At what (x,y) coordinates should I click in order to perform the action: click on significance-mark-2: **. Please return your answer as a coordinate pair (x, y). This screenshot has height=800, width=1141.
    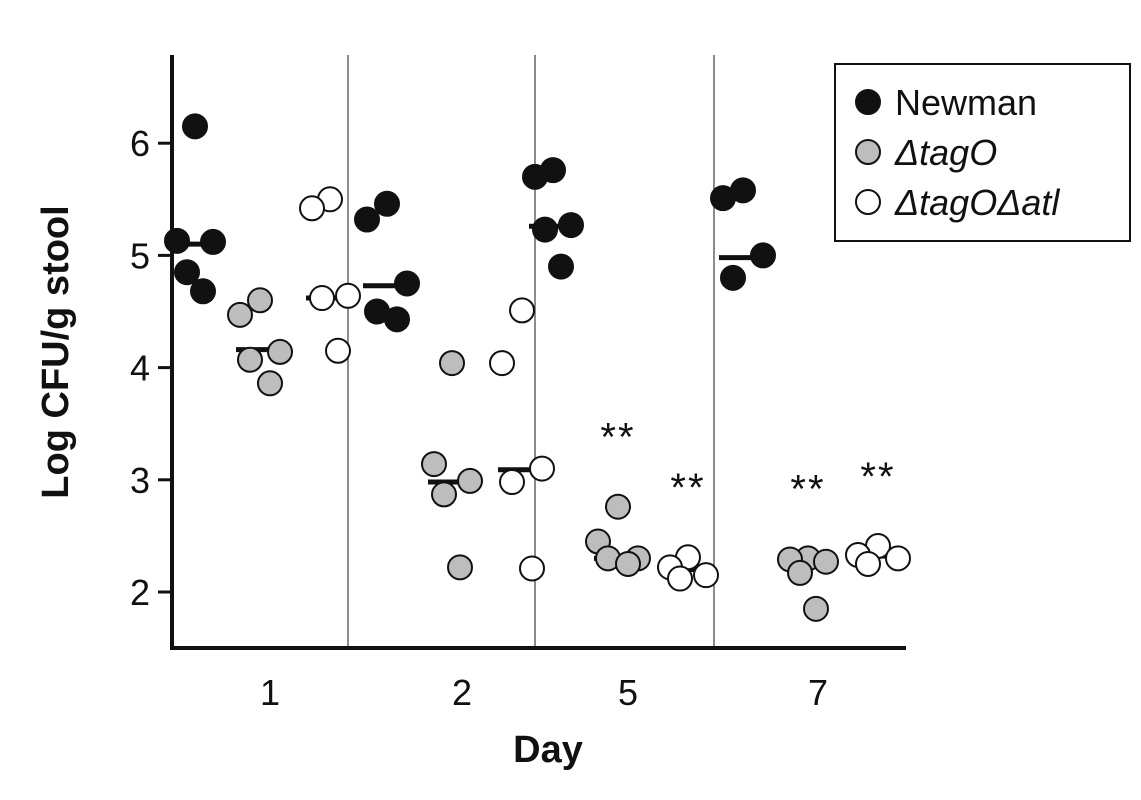
    Looking at the image, I should click on (687, 488).